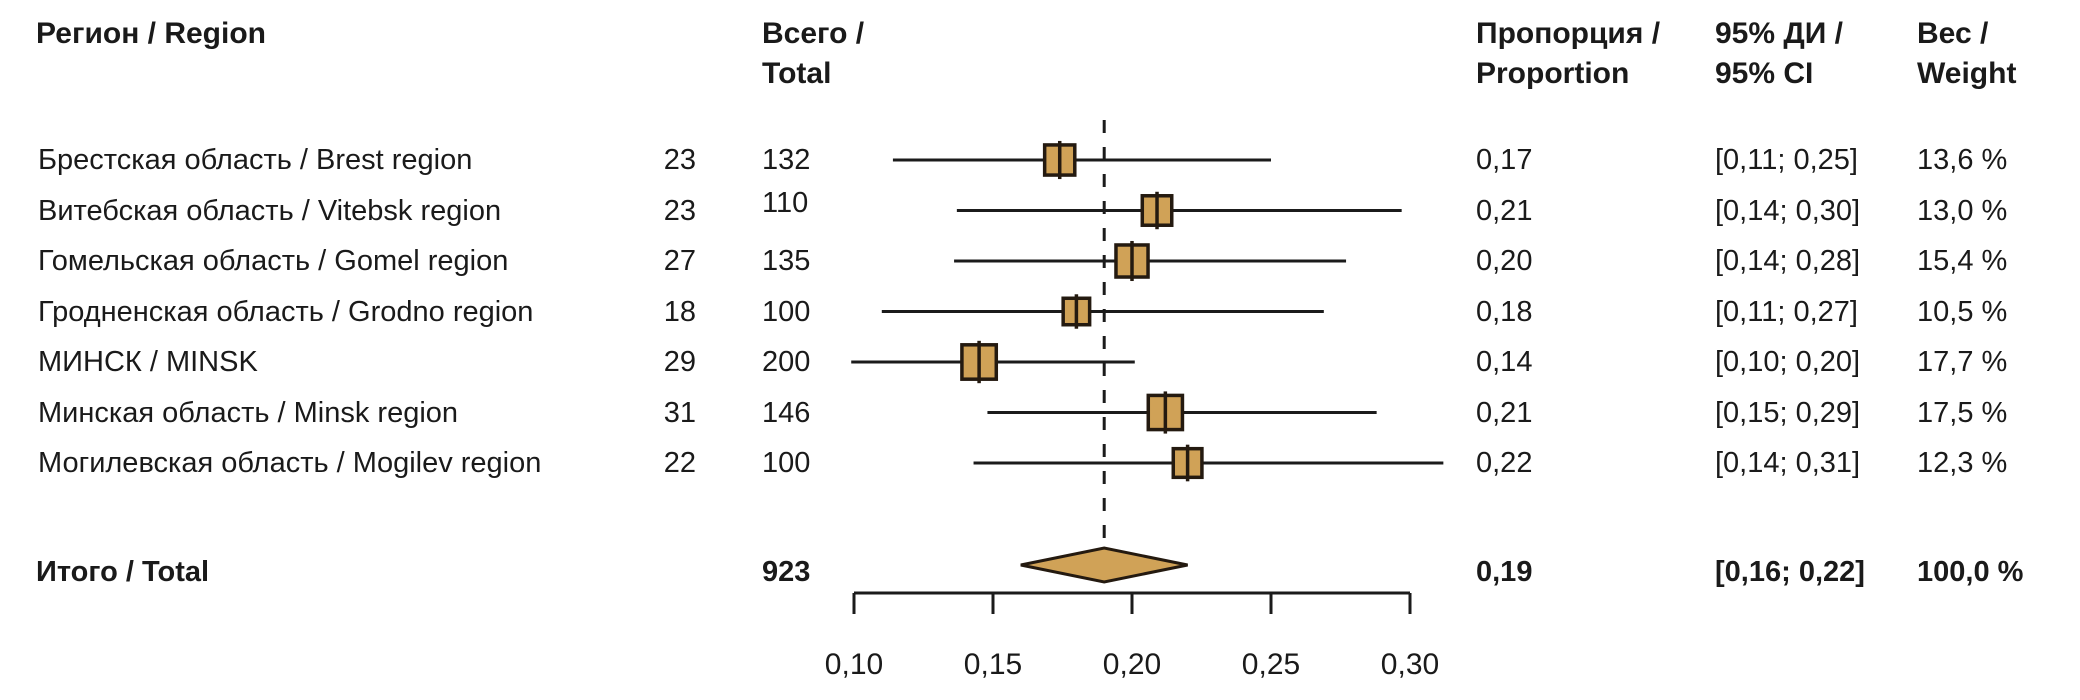 This screenshot has width=2080, height=700. What do you see at coordinates (786, 362) in the screenshot?
I see `row-total: 200` at bounding box center [786, 362].